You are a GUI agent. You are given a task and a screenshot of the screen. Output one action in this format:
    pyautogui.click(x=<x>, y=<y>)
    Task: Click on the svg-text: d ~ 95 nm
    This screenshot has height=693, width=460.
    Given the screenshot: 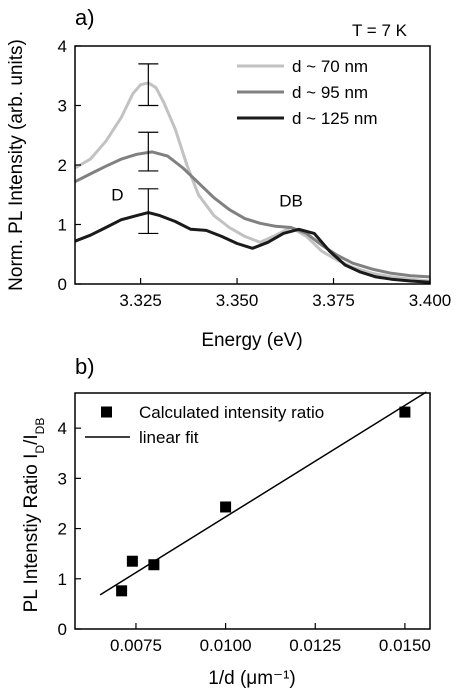 What is the action you would take?
    pyautogui.click(x=330, y=92)
    